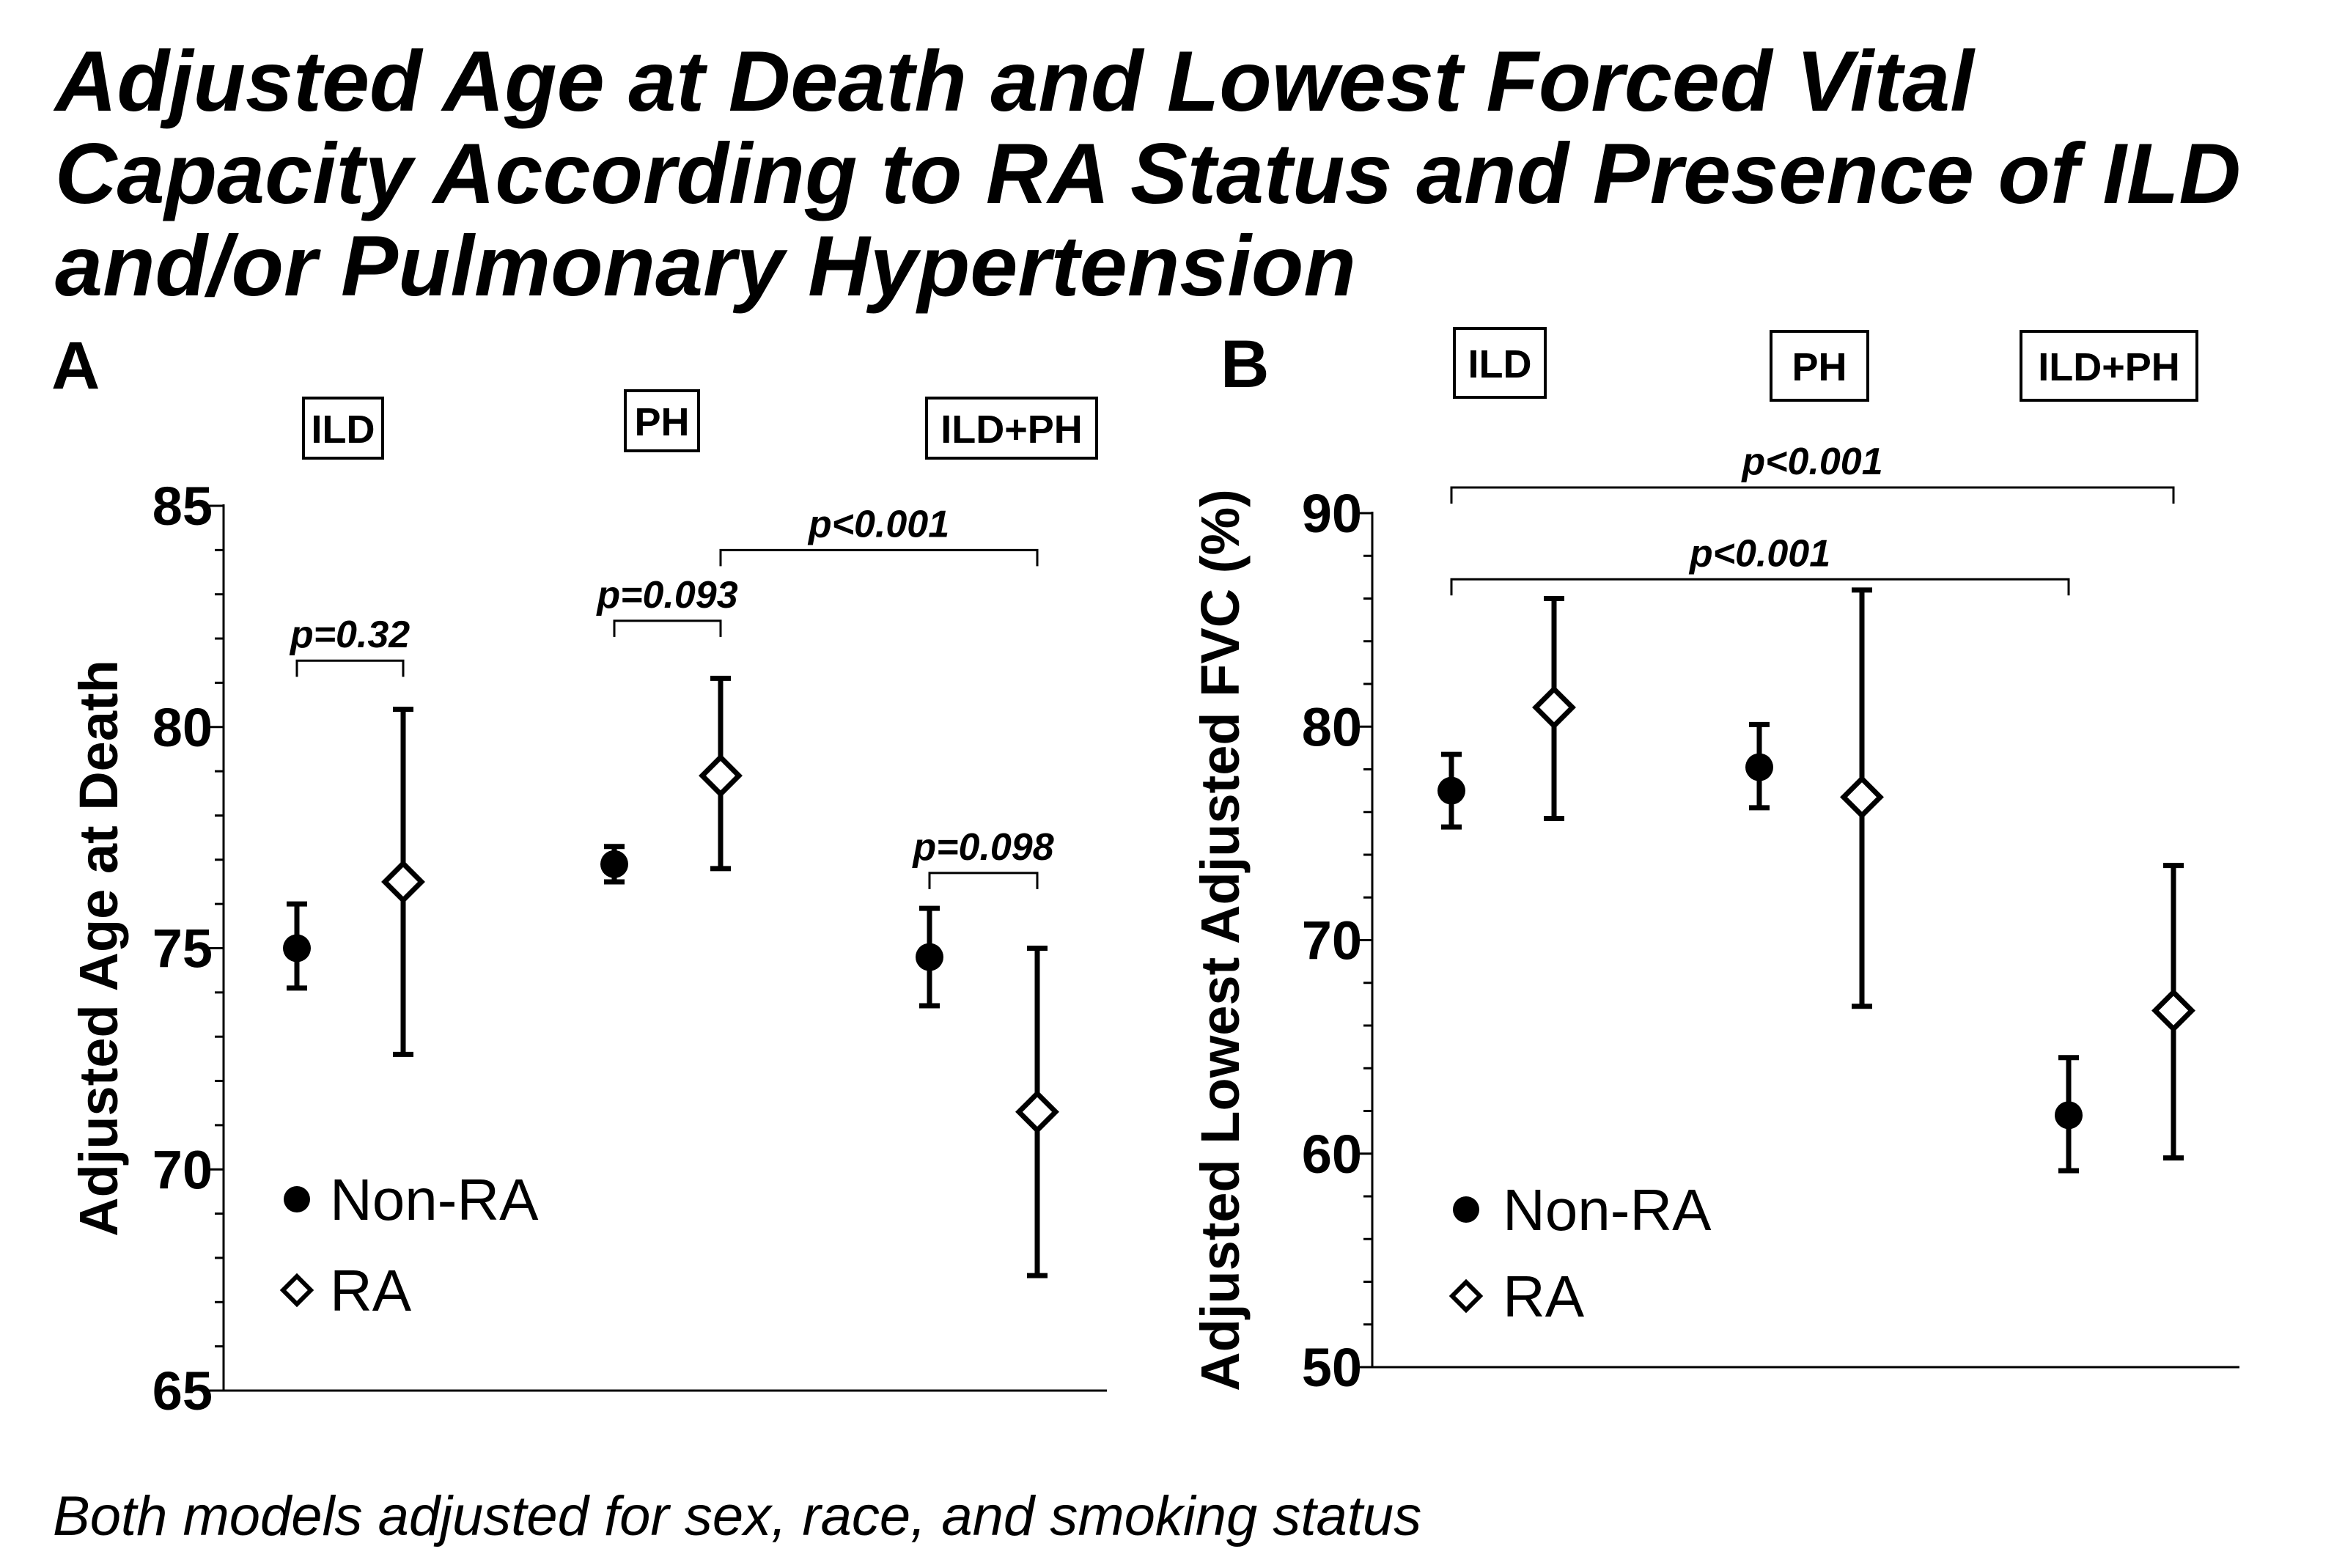 This screenshot has width=2345, height=1568. What do you see at coordinates (296, 1291) in the screenshot?
I see `panel-a-legend-marker-ra` at bounding box center [296, 1291].